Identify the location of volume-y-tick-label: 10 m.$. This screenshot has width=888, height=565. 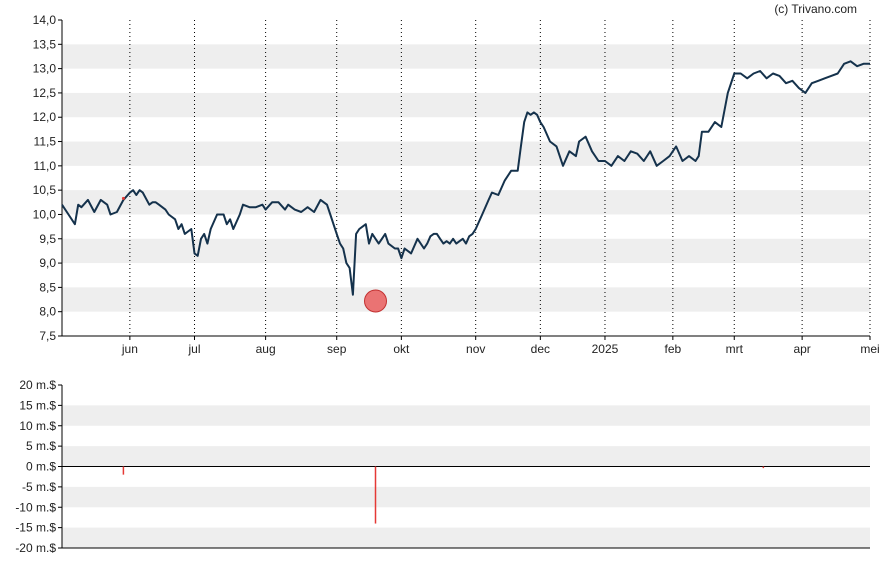
(37, 426).